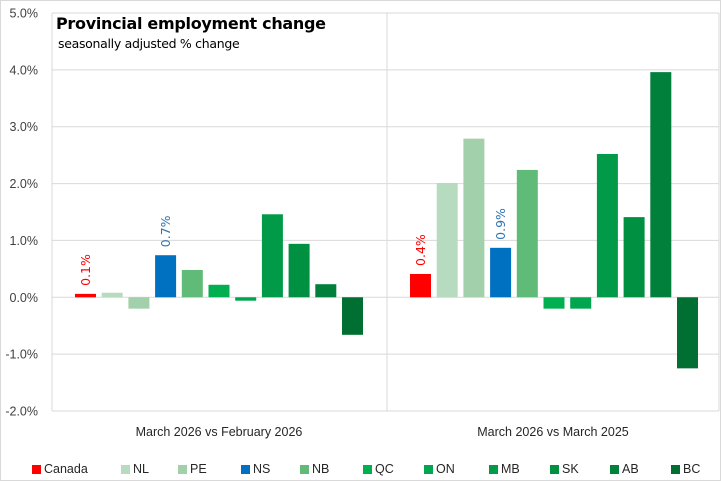  I want to click on legend-label: ON, so click(445, 469).